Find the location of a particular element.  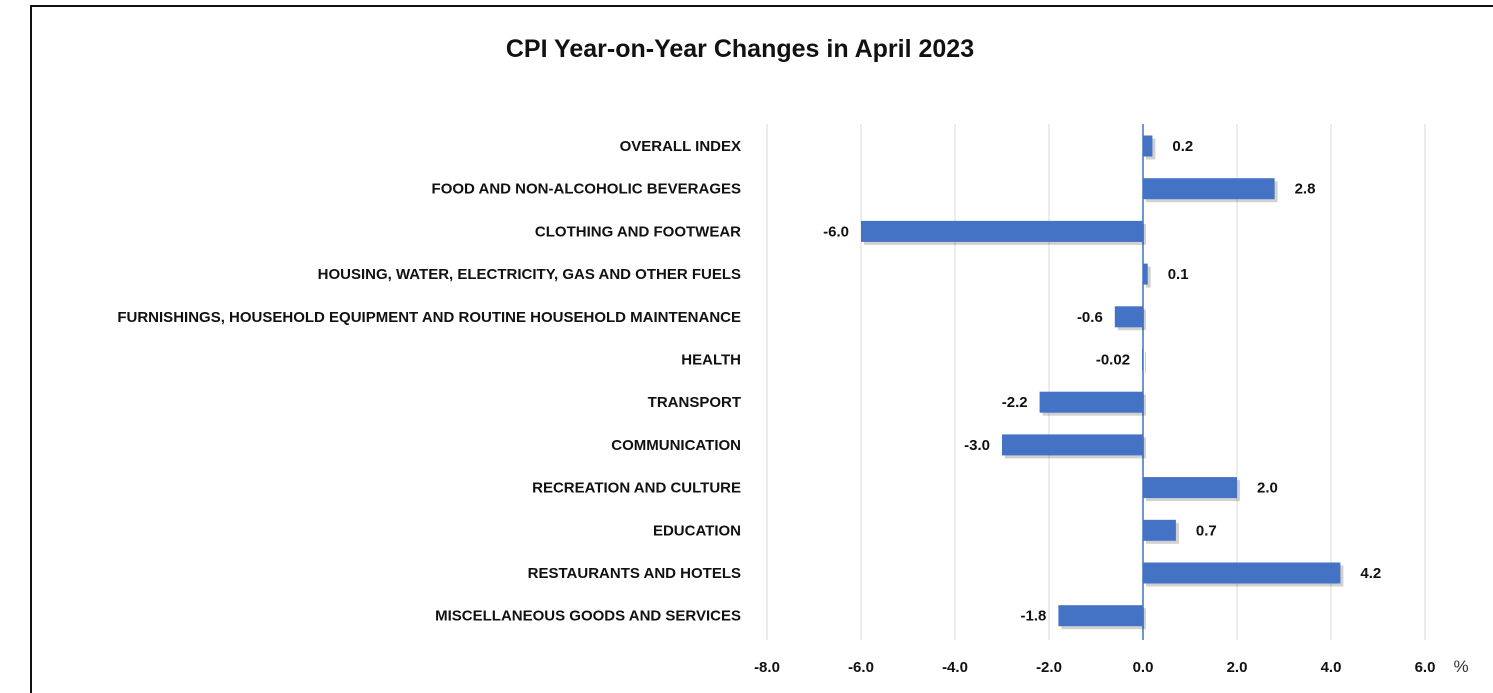

x-tick-label: 2.0 is located at coordinates (1237, 667).